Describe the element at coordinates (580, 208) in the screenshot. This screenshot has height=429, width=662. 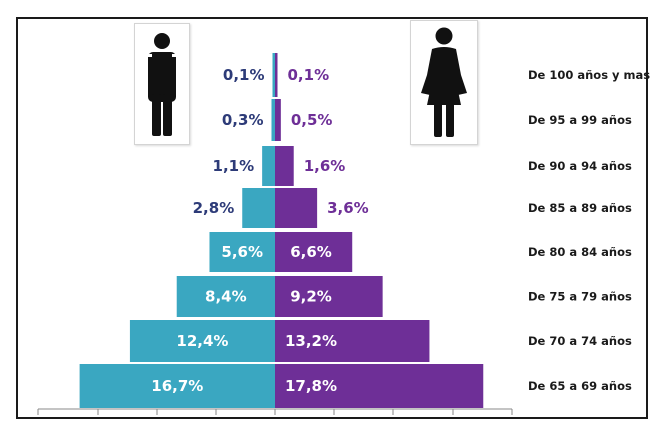
I see `age-group-label-3: De 85 a 89 años` at that location.